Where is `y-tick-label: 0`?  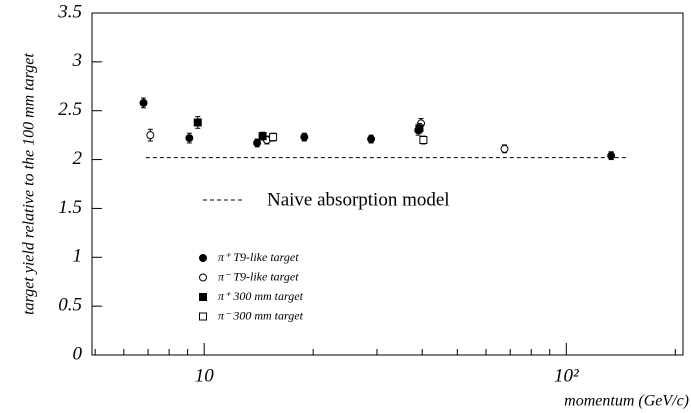
y-tick-label: 0 is located at coordinates (78, 353).